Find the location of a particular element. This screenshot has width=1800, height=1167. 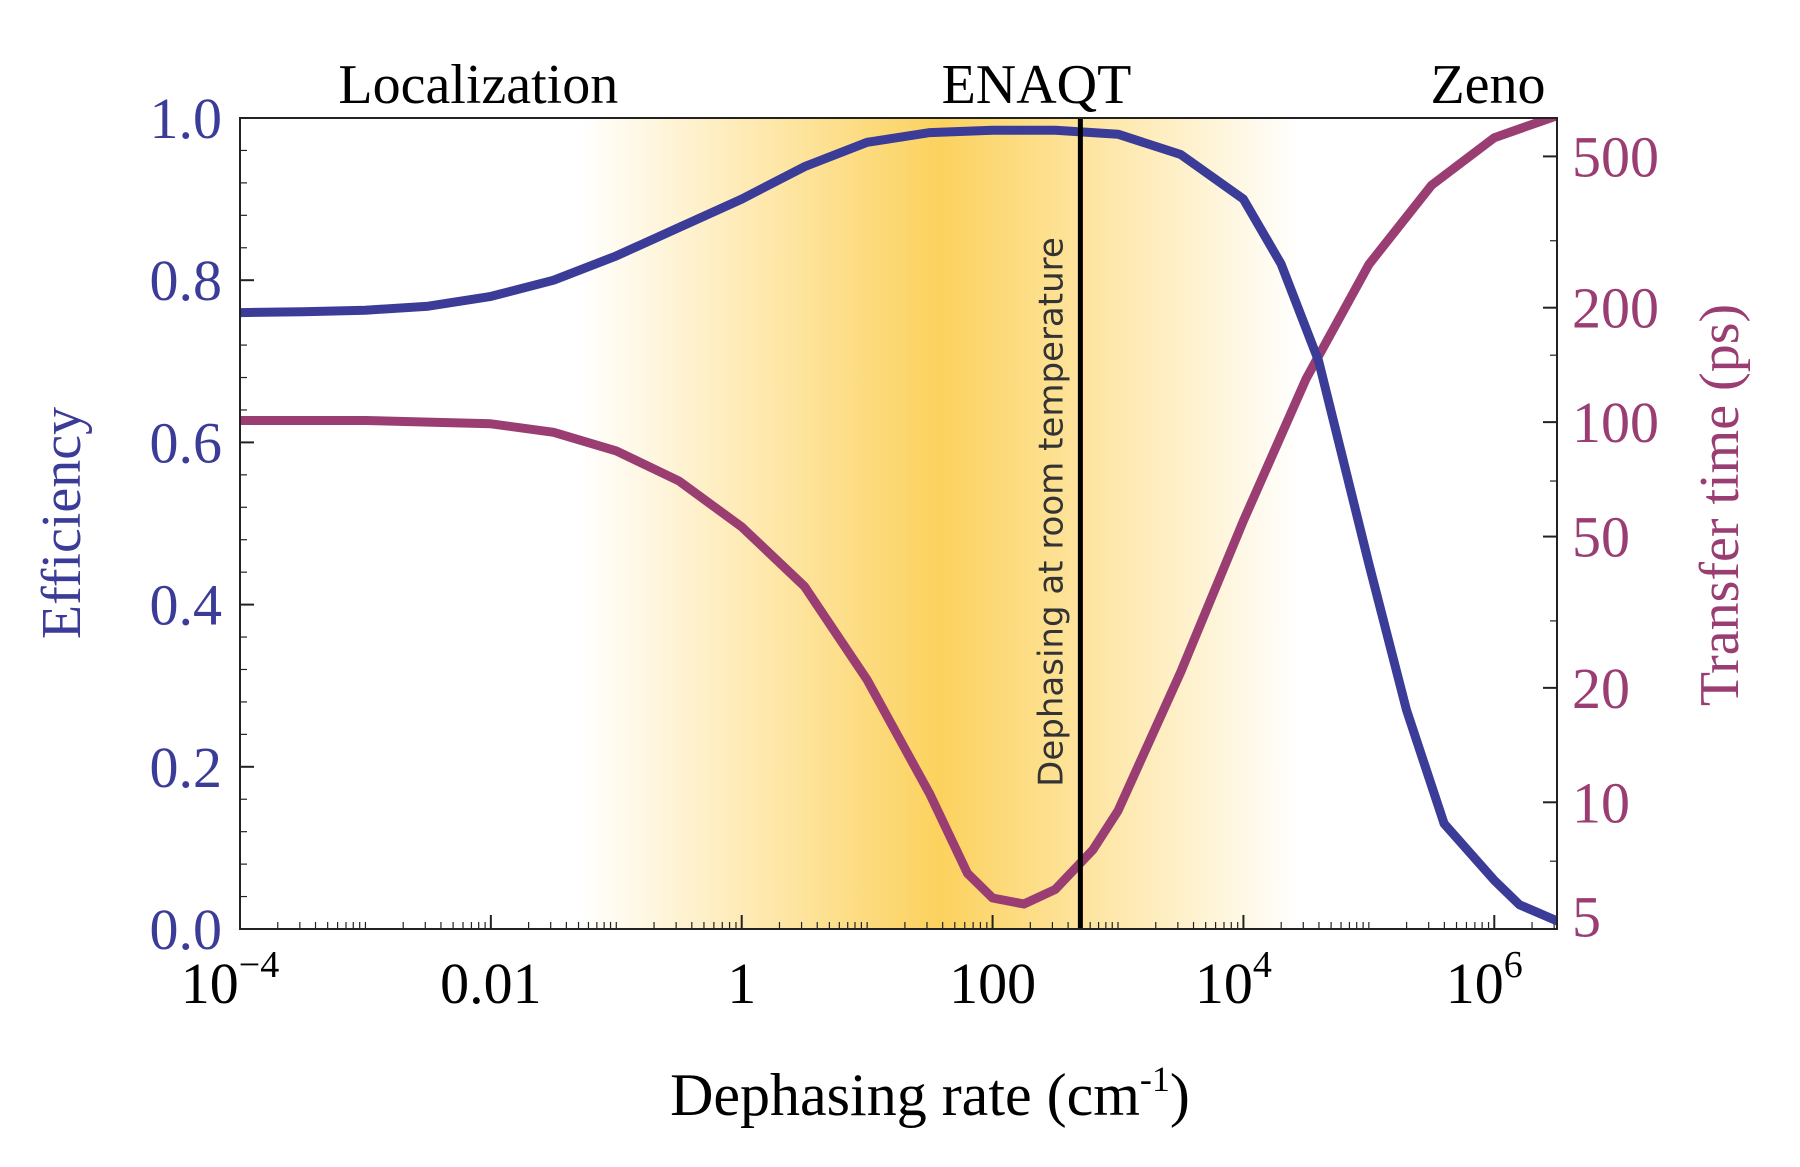

room-temperature-label: Dephasing at room temperature is located at coordinates (1051, 512).